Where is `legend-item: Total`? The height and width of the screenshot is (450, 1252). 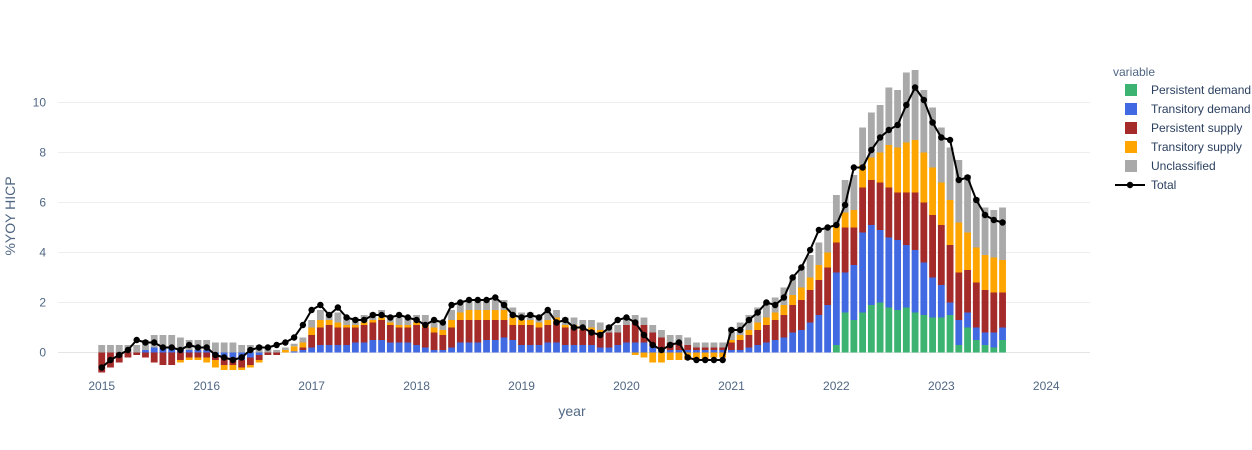 legend-item: Total is located at coordinates (1145, 185).